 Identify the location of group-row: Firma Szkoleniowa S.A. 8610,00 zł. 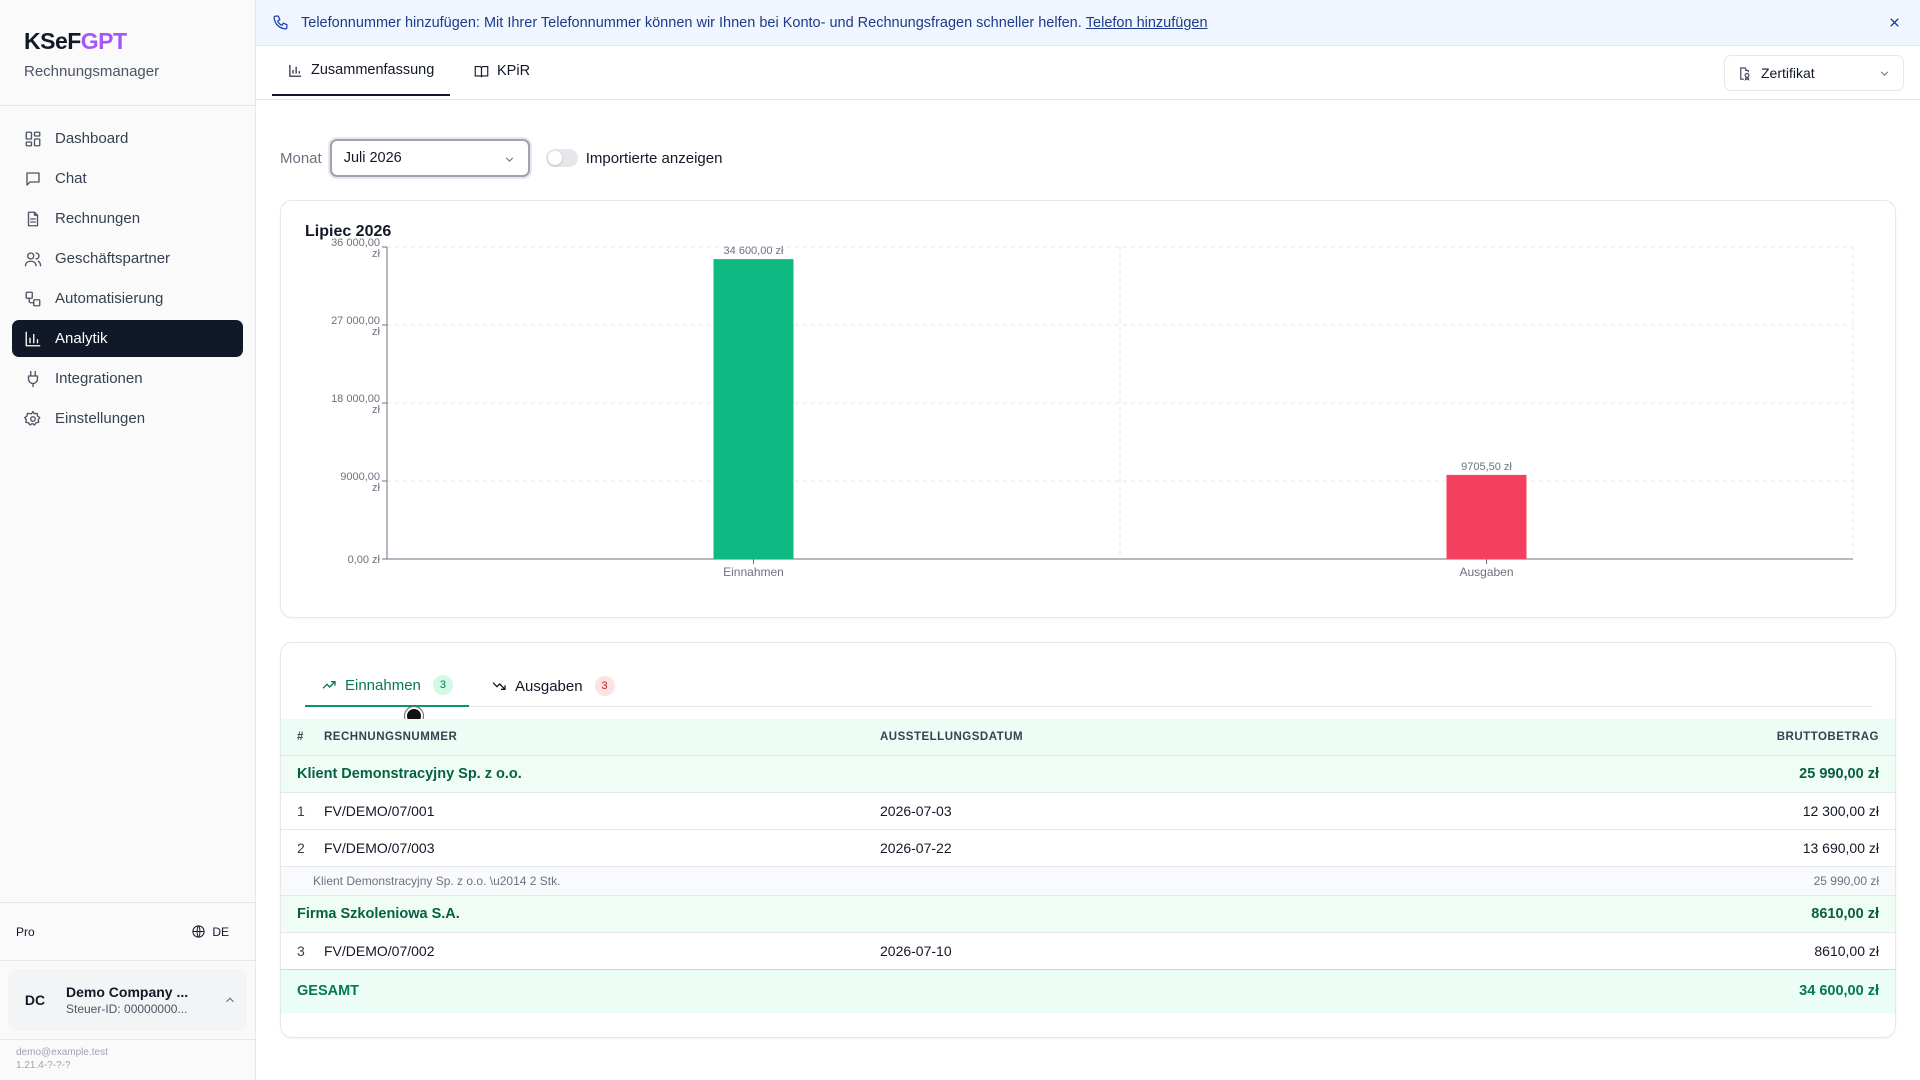
(1088, 913).